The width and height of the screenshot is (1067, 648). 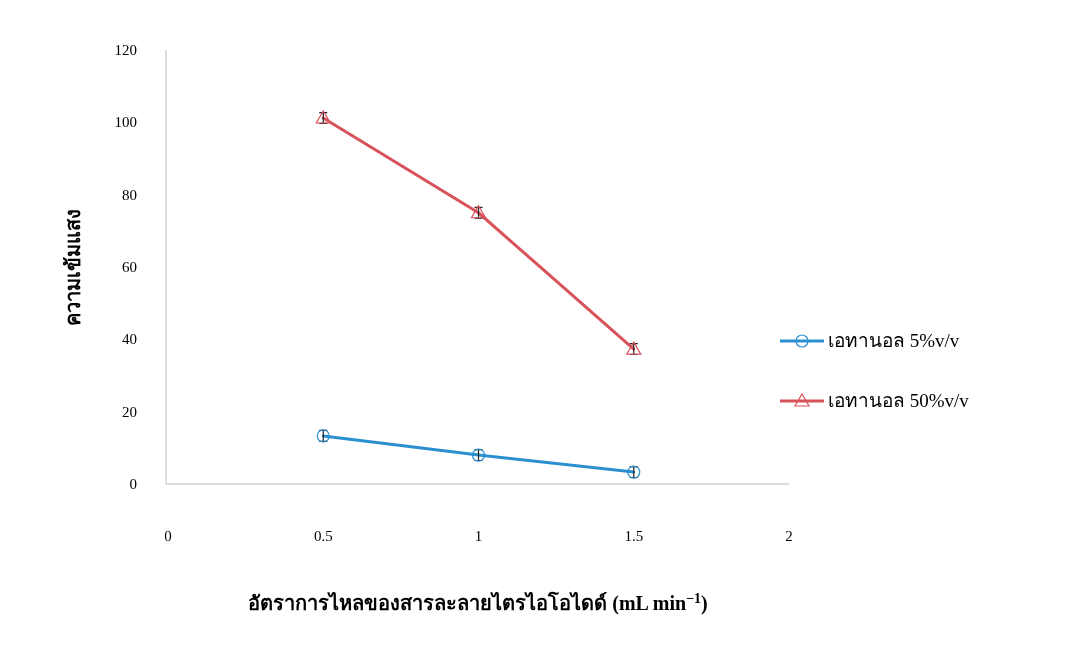 What do you see at coordinates (73, 267) in the screenshot?
I see `y-axis-title: ความเข้มแสง` at bounding box center [73, 267].